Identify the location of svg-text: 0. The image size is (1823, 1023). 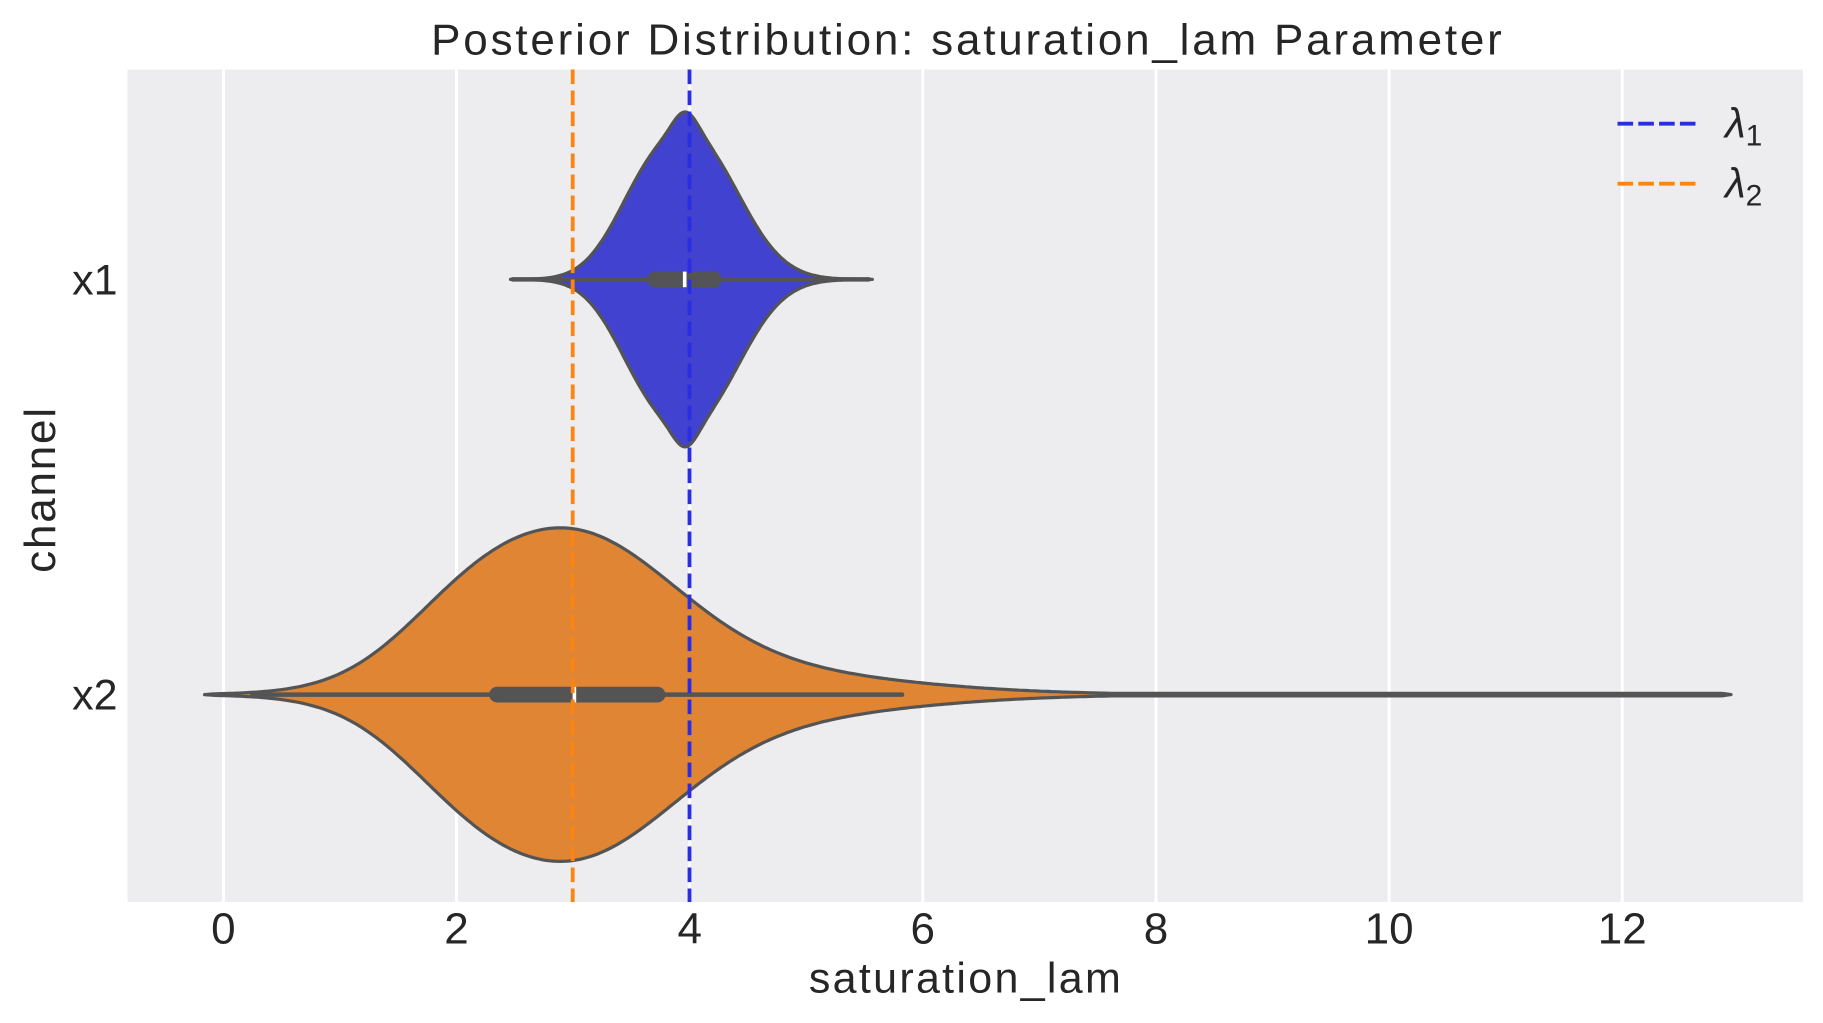
(223, 929).